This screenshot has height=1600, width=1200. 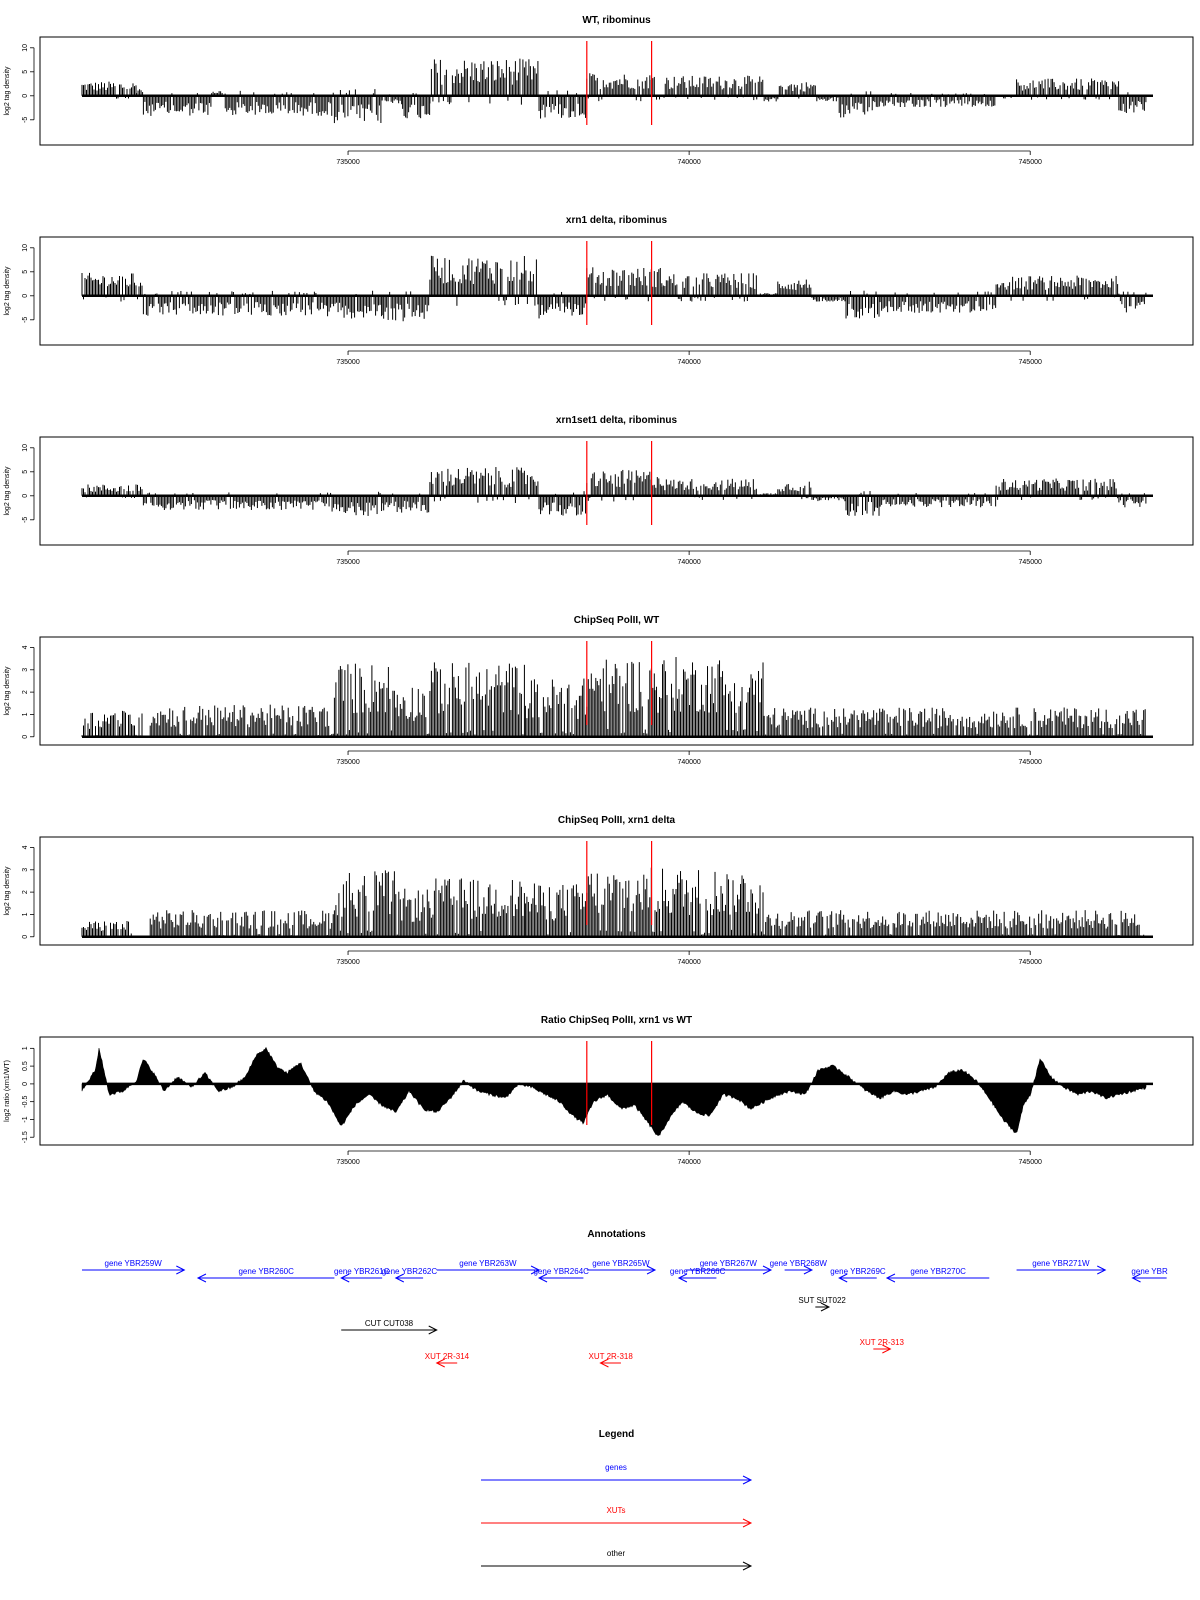 I want to click on feature-label: gene YBR271W, so click(x=1061, y=1263).